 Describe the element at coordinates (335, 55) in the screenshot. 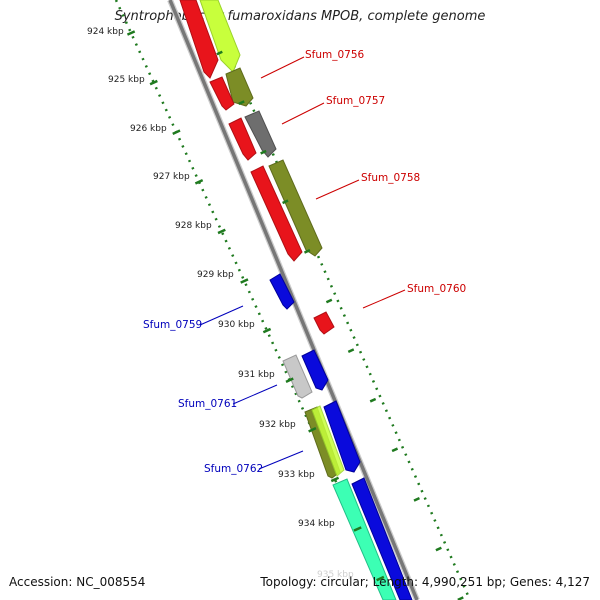

I see `gene-label-0756: Sfum_0756` at that location.